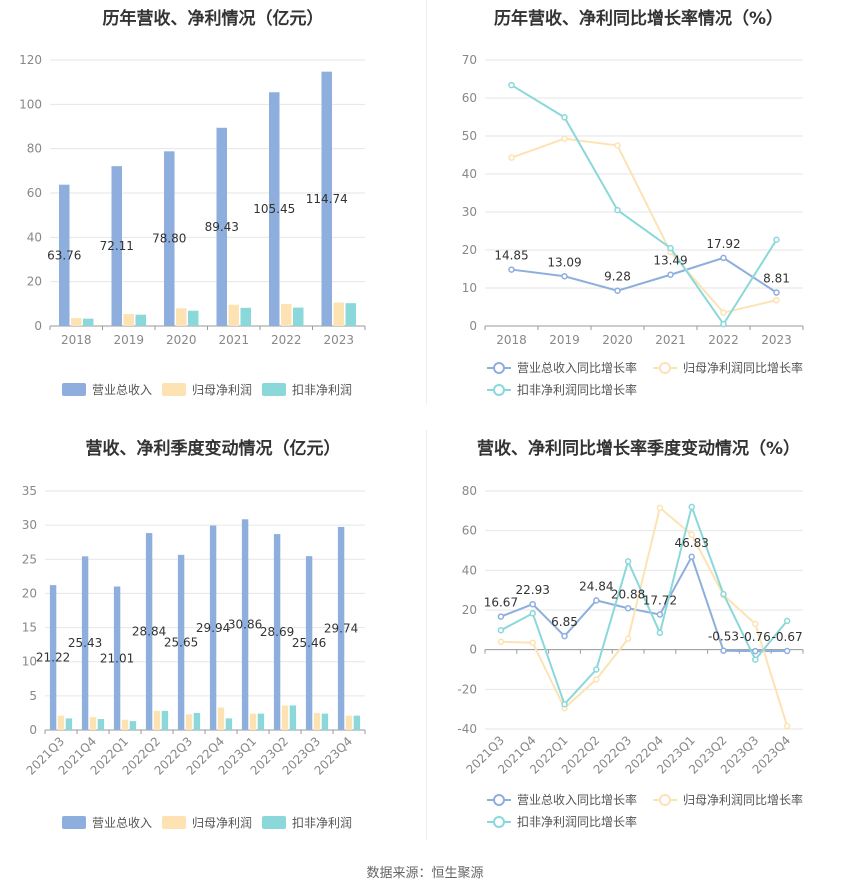 Image resolution: width=850 pixels, height=891 pixels. I want to click on data-label: 8.81, so click(776, 279).